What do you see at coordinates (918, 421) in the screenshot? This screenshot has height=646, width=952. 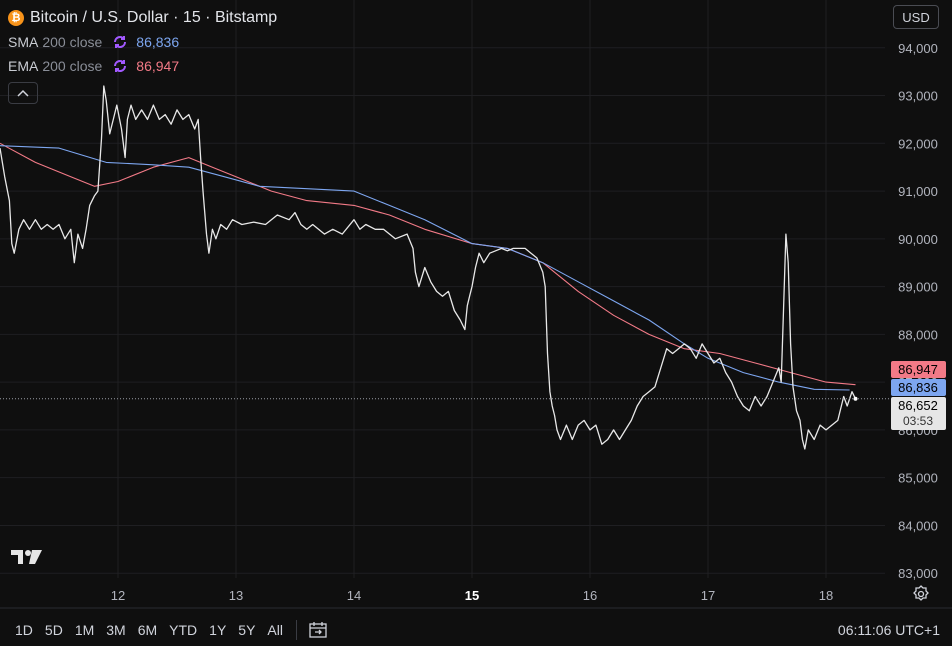 I see `bar-countdown-label: 03:53` at bounding box center [918, 421].